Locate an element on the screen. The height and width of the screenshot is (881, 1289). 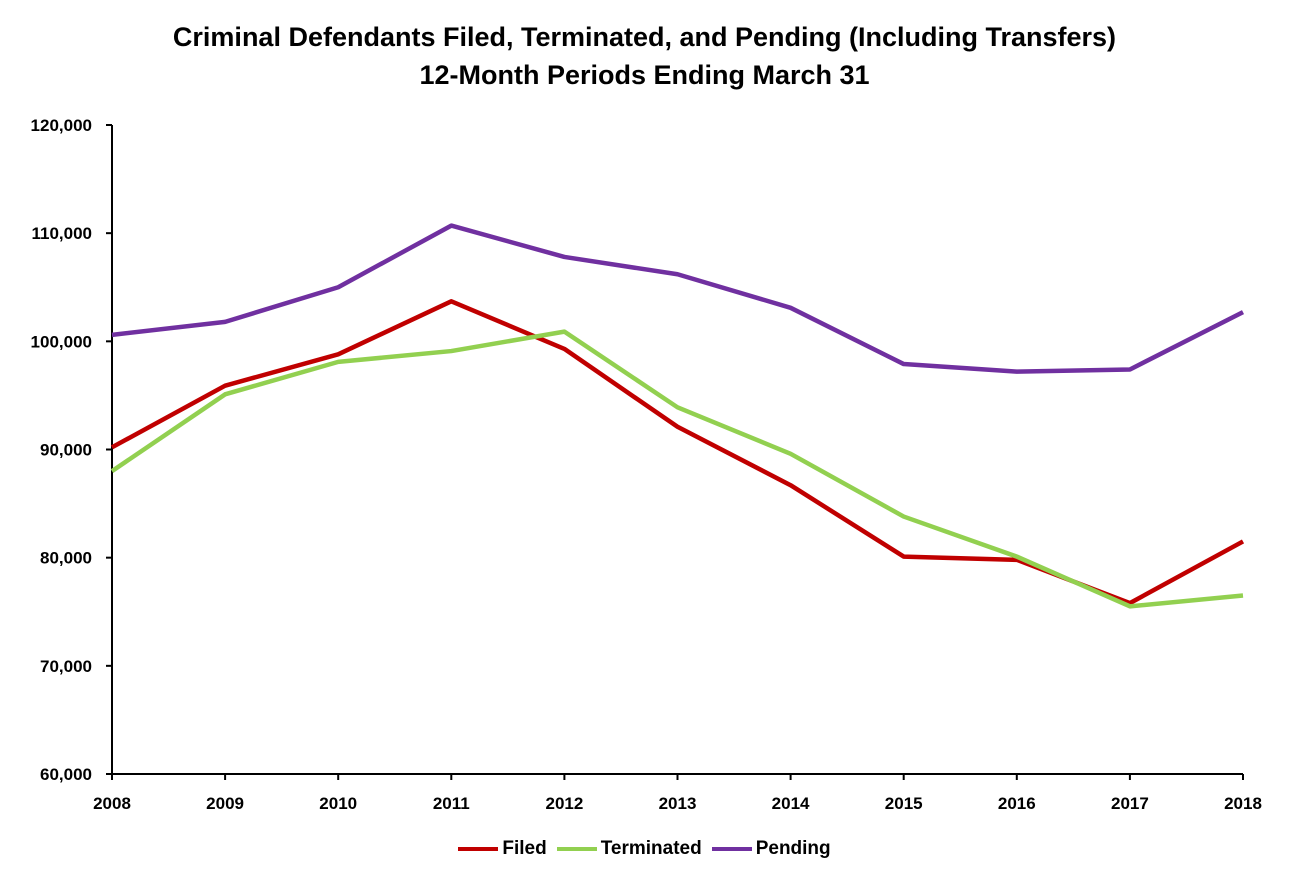
legend: Filed Terminated Pending is located at coordinates (644, 849).